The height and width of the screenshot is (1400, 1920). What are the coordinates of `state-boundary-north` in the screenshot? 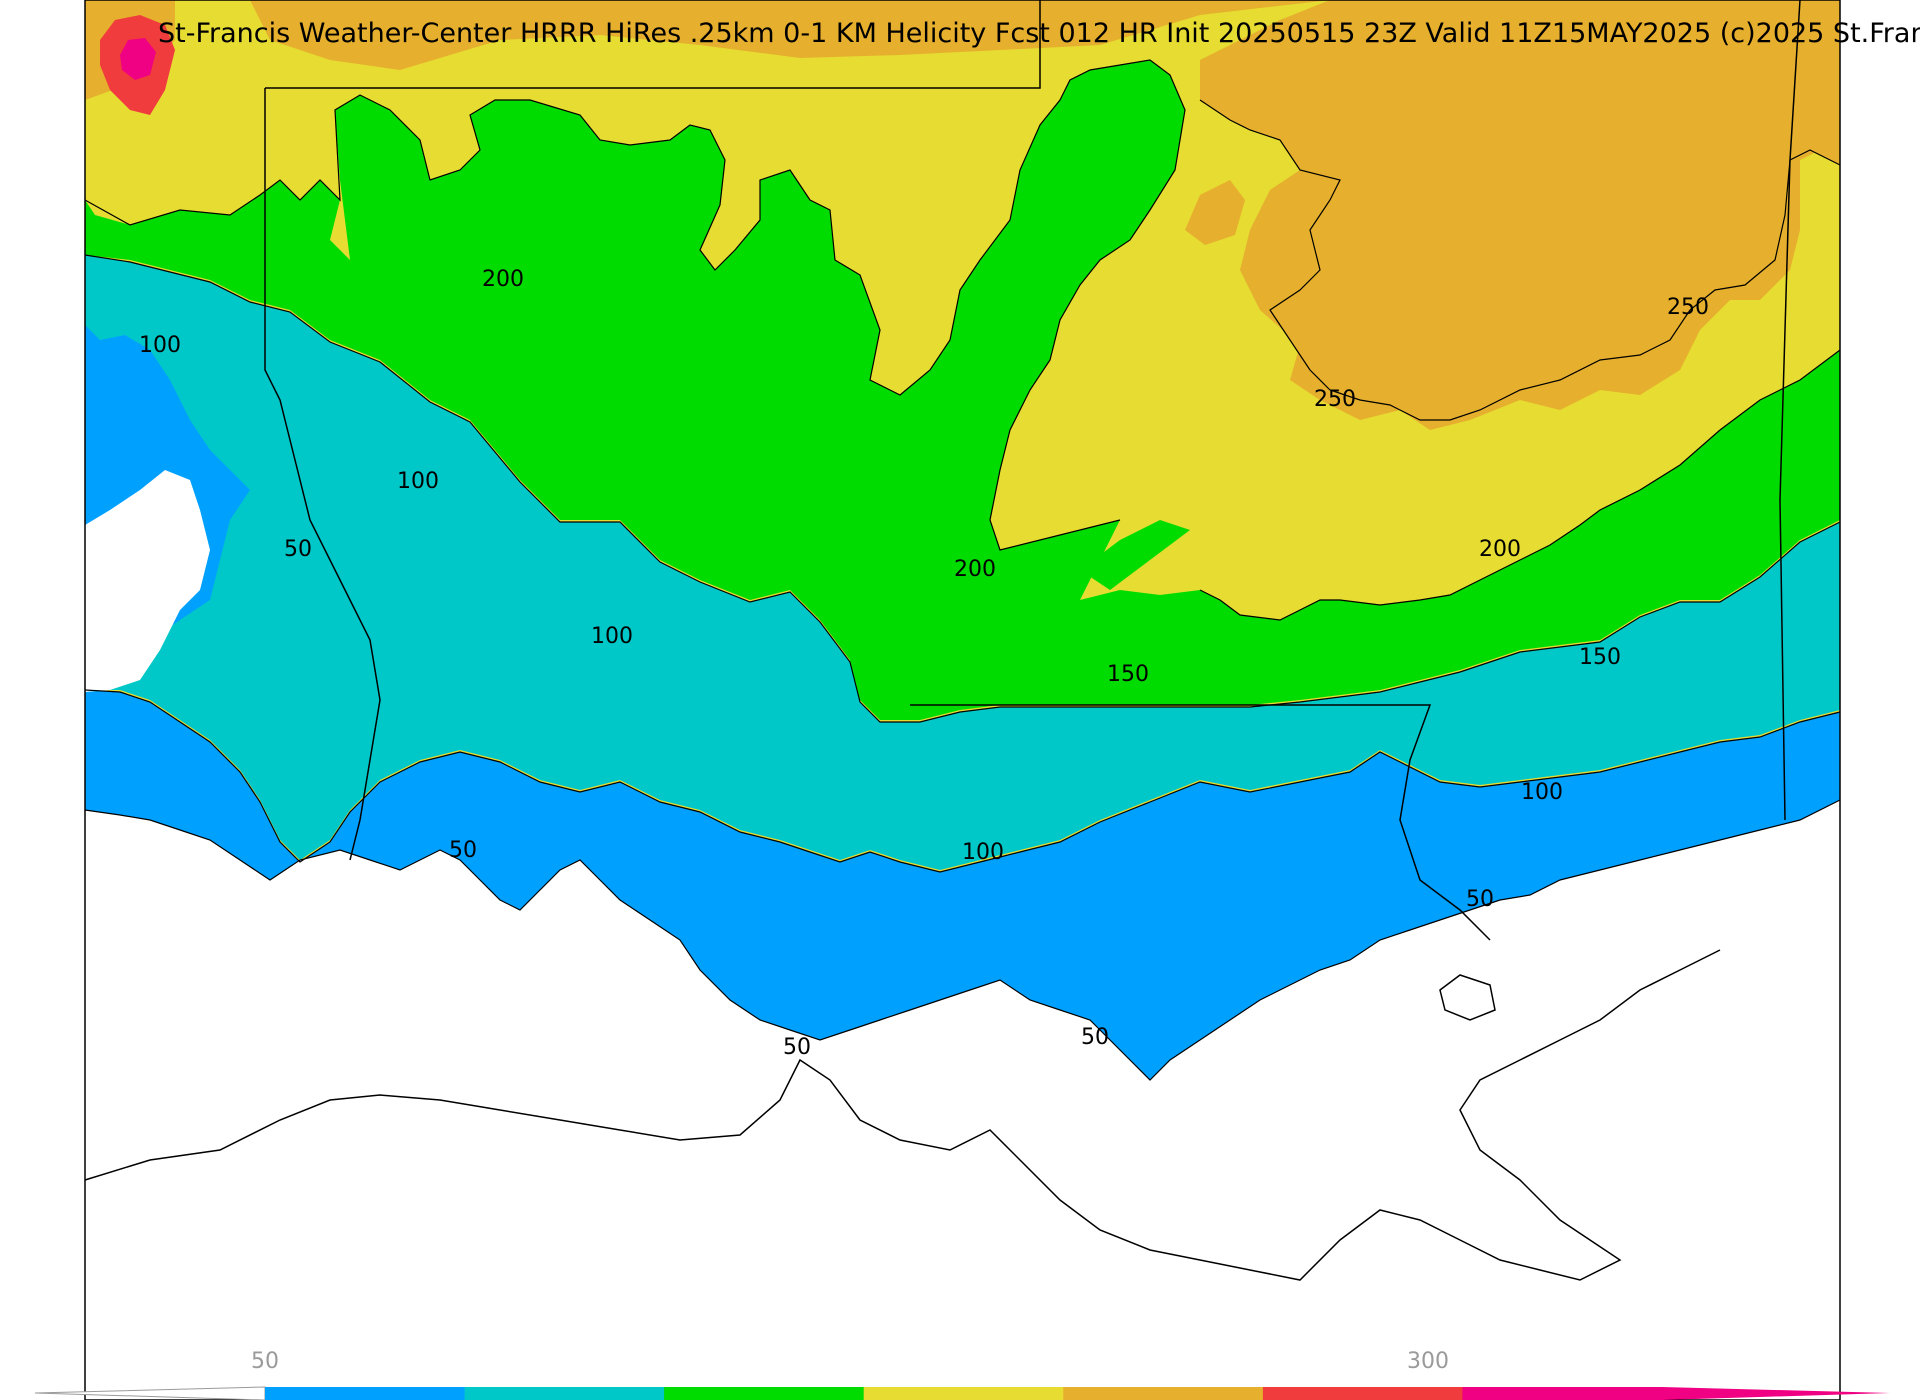 It's located at (653, 44).